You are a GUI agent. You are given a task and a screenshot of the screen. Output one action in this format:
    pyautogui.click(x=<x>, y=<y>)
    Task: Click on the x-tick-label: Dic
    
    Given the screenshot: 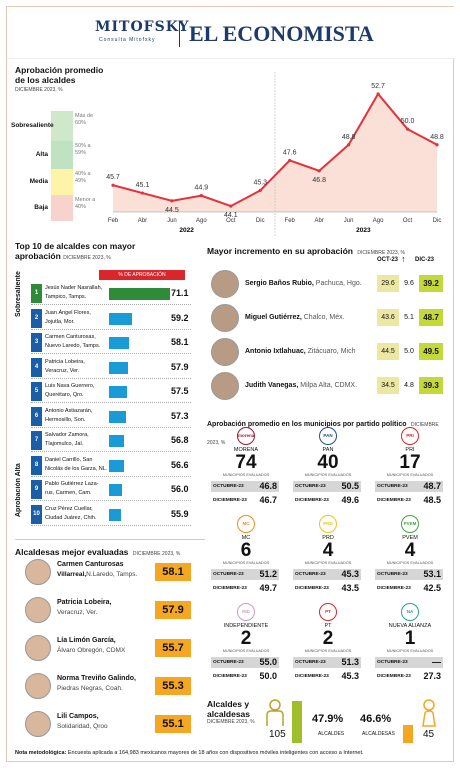 What is the action you would take?
    pyautogui.click(x=437, y=221)
    